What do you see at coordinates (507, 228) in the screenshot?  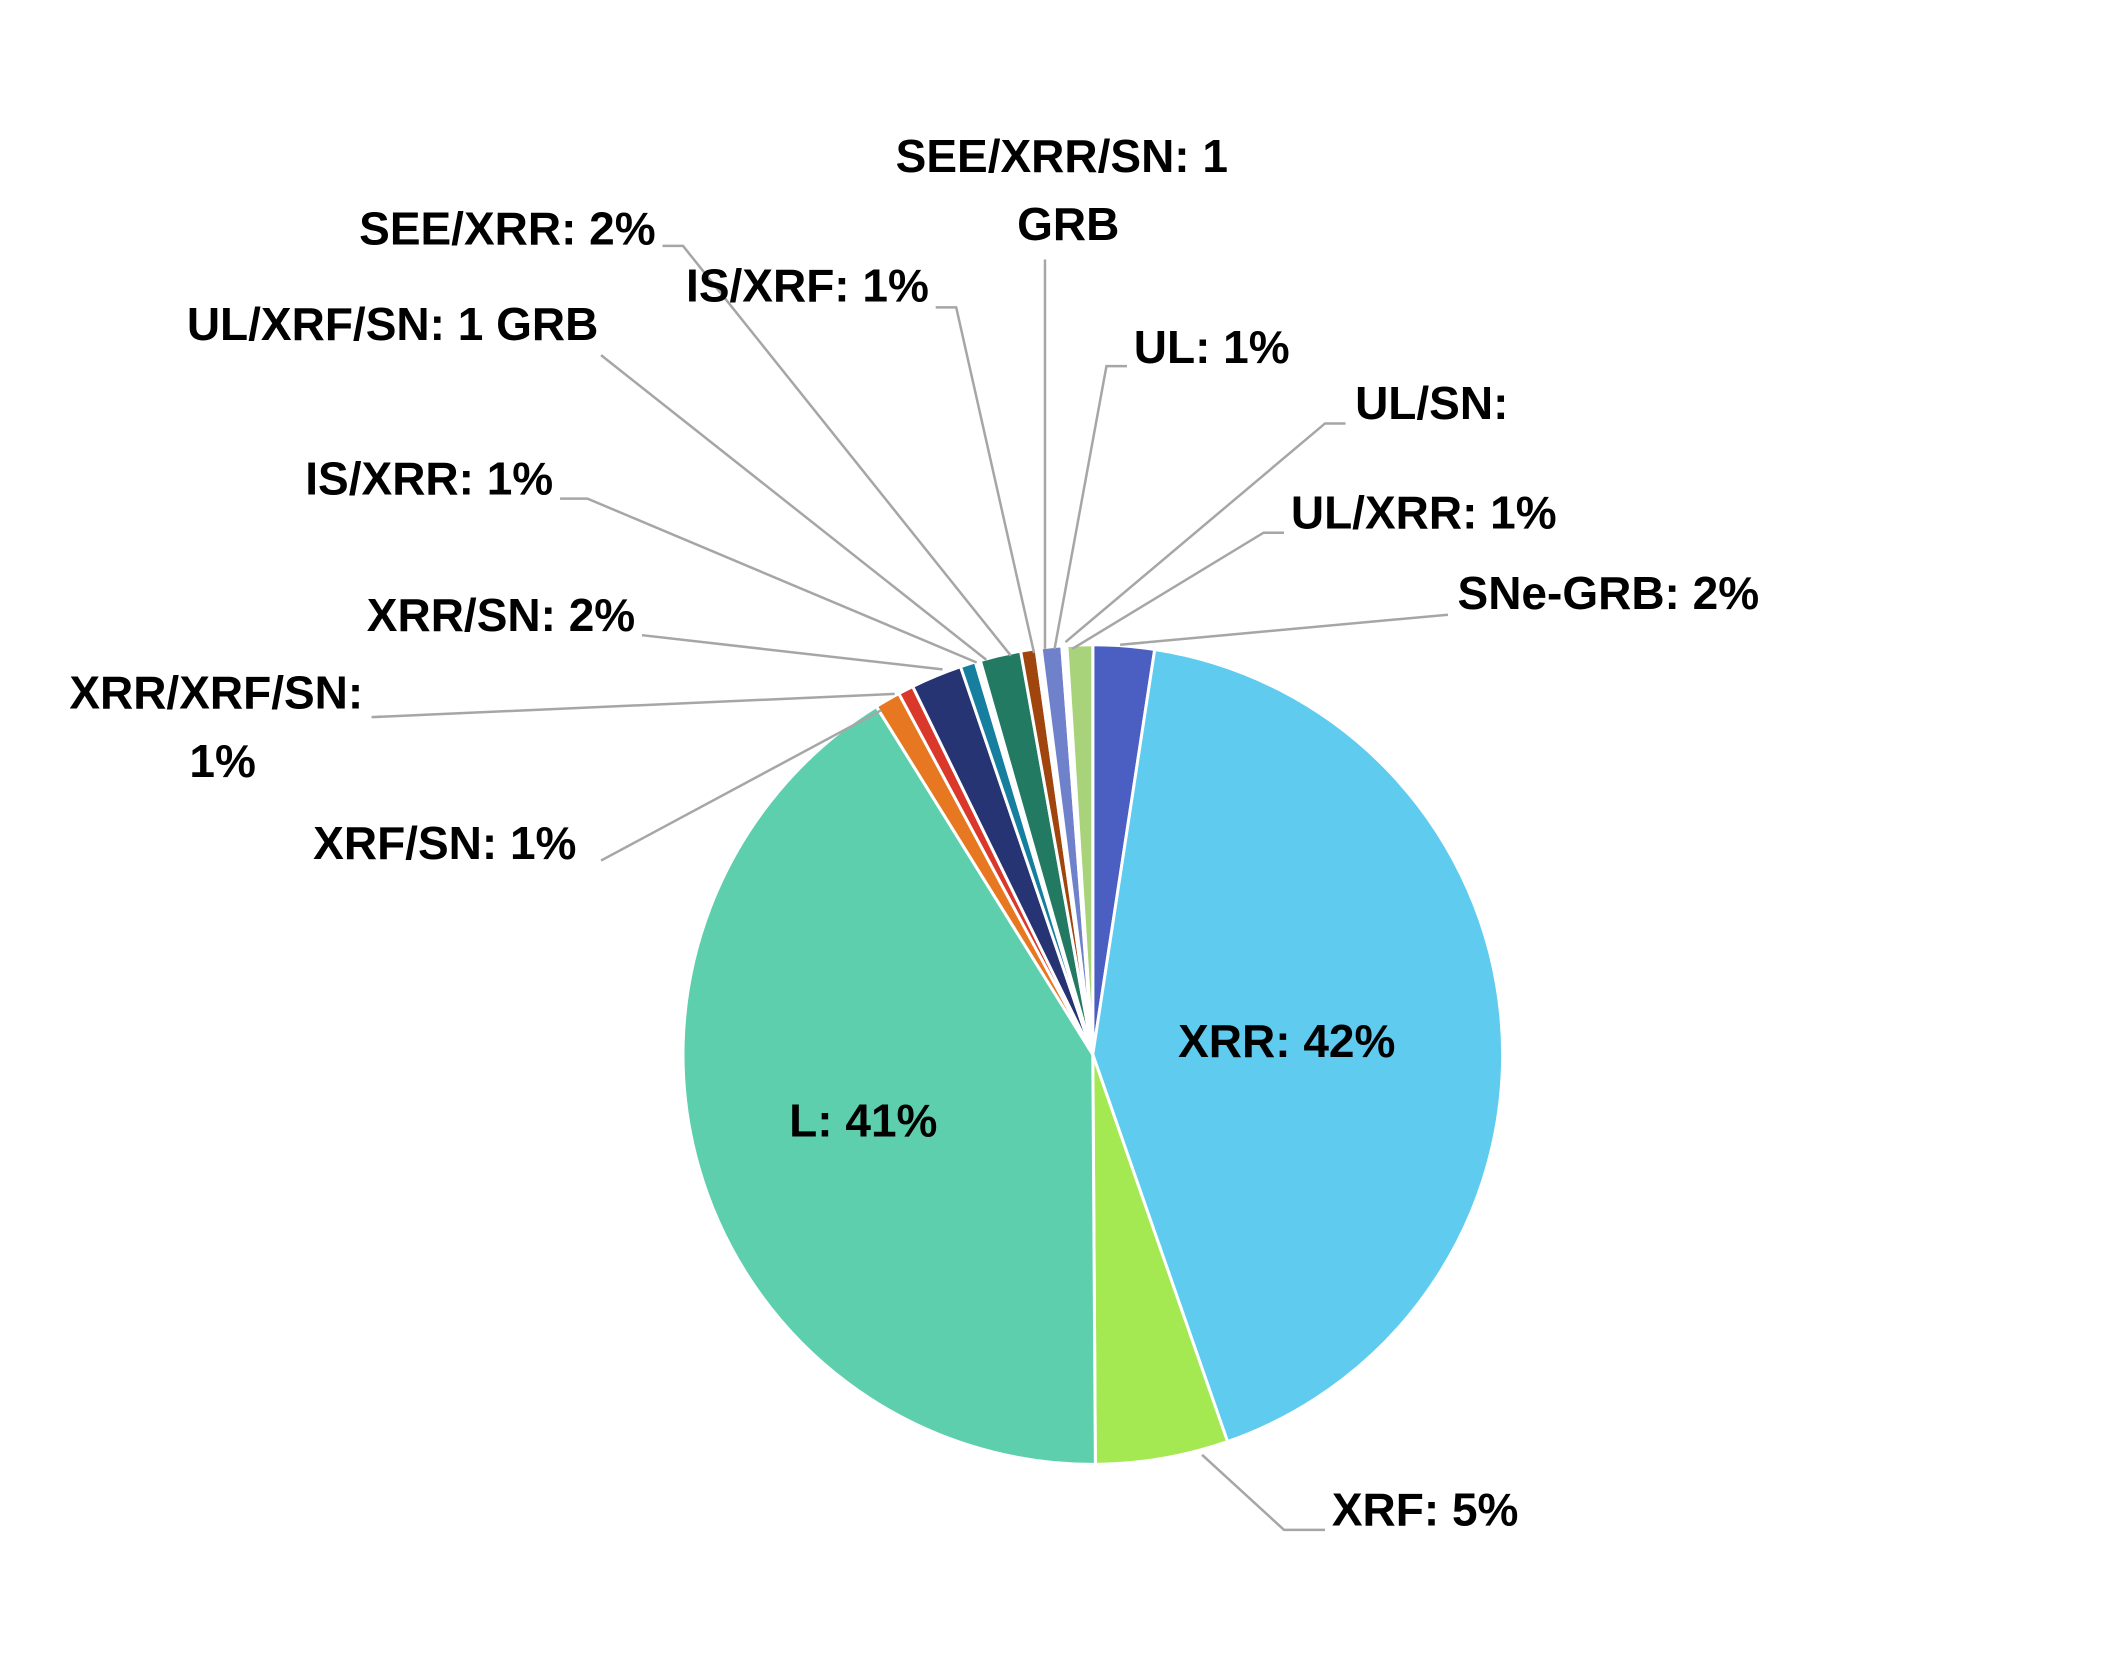 I see `data-label: SEE/XRR: 2%` at bounding box center [507, 228].